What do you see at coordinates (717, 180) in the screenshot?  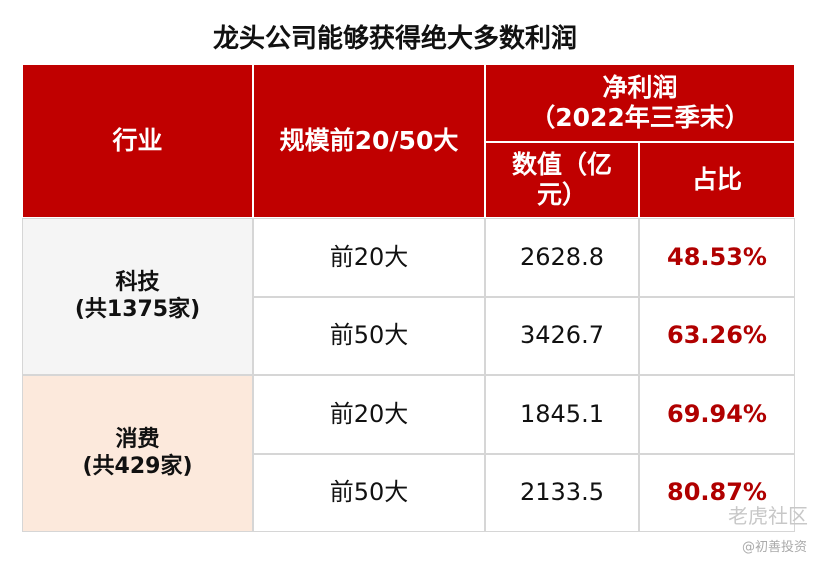 I see `header-cell: 占比` at bounding box center [717, 180].